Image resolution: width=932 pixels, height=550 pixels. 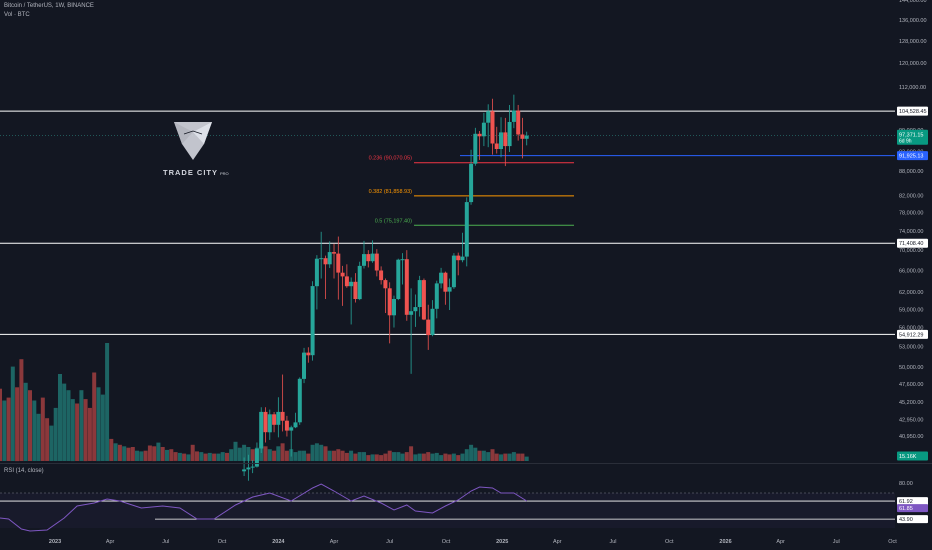 What do you see at coordinates (912, 508) in the screenshot?
I see `rsi-value-tag-box` at bounding box center [912, 508].